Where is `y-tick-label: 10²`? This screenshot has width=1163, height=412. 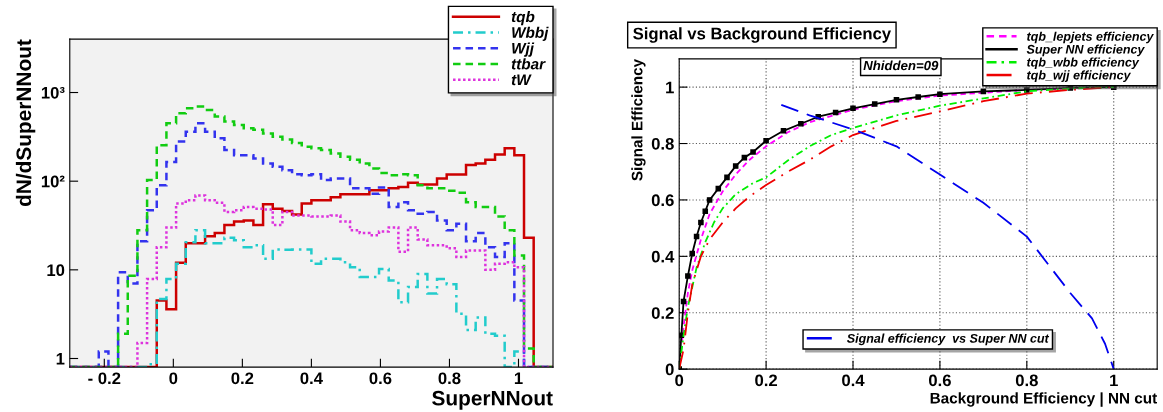
y-tick-label: 10² is located at coordinates (53, 181).